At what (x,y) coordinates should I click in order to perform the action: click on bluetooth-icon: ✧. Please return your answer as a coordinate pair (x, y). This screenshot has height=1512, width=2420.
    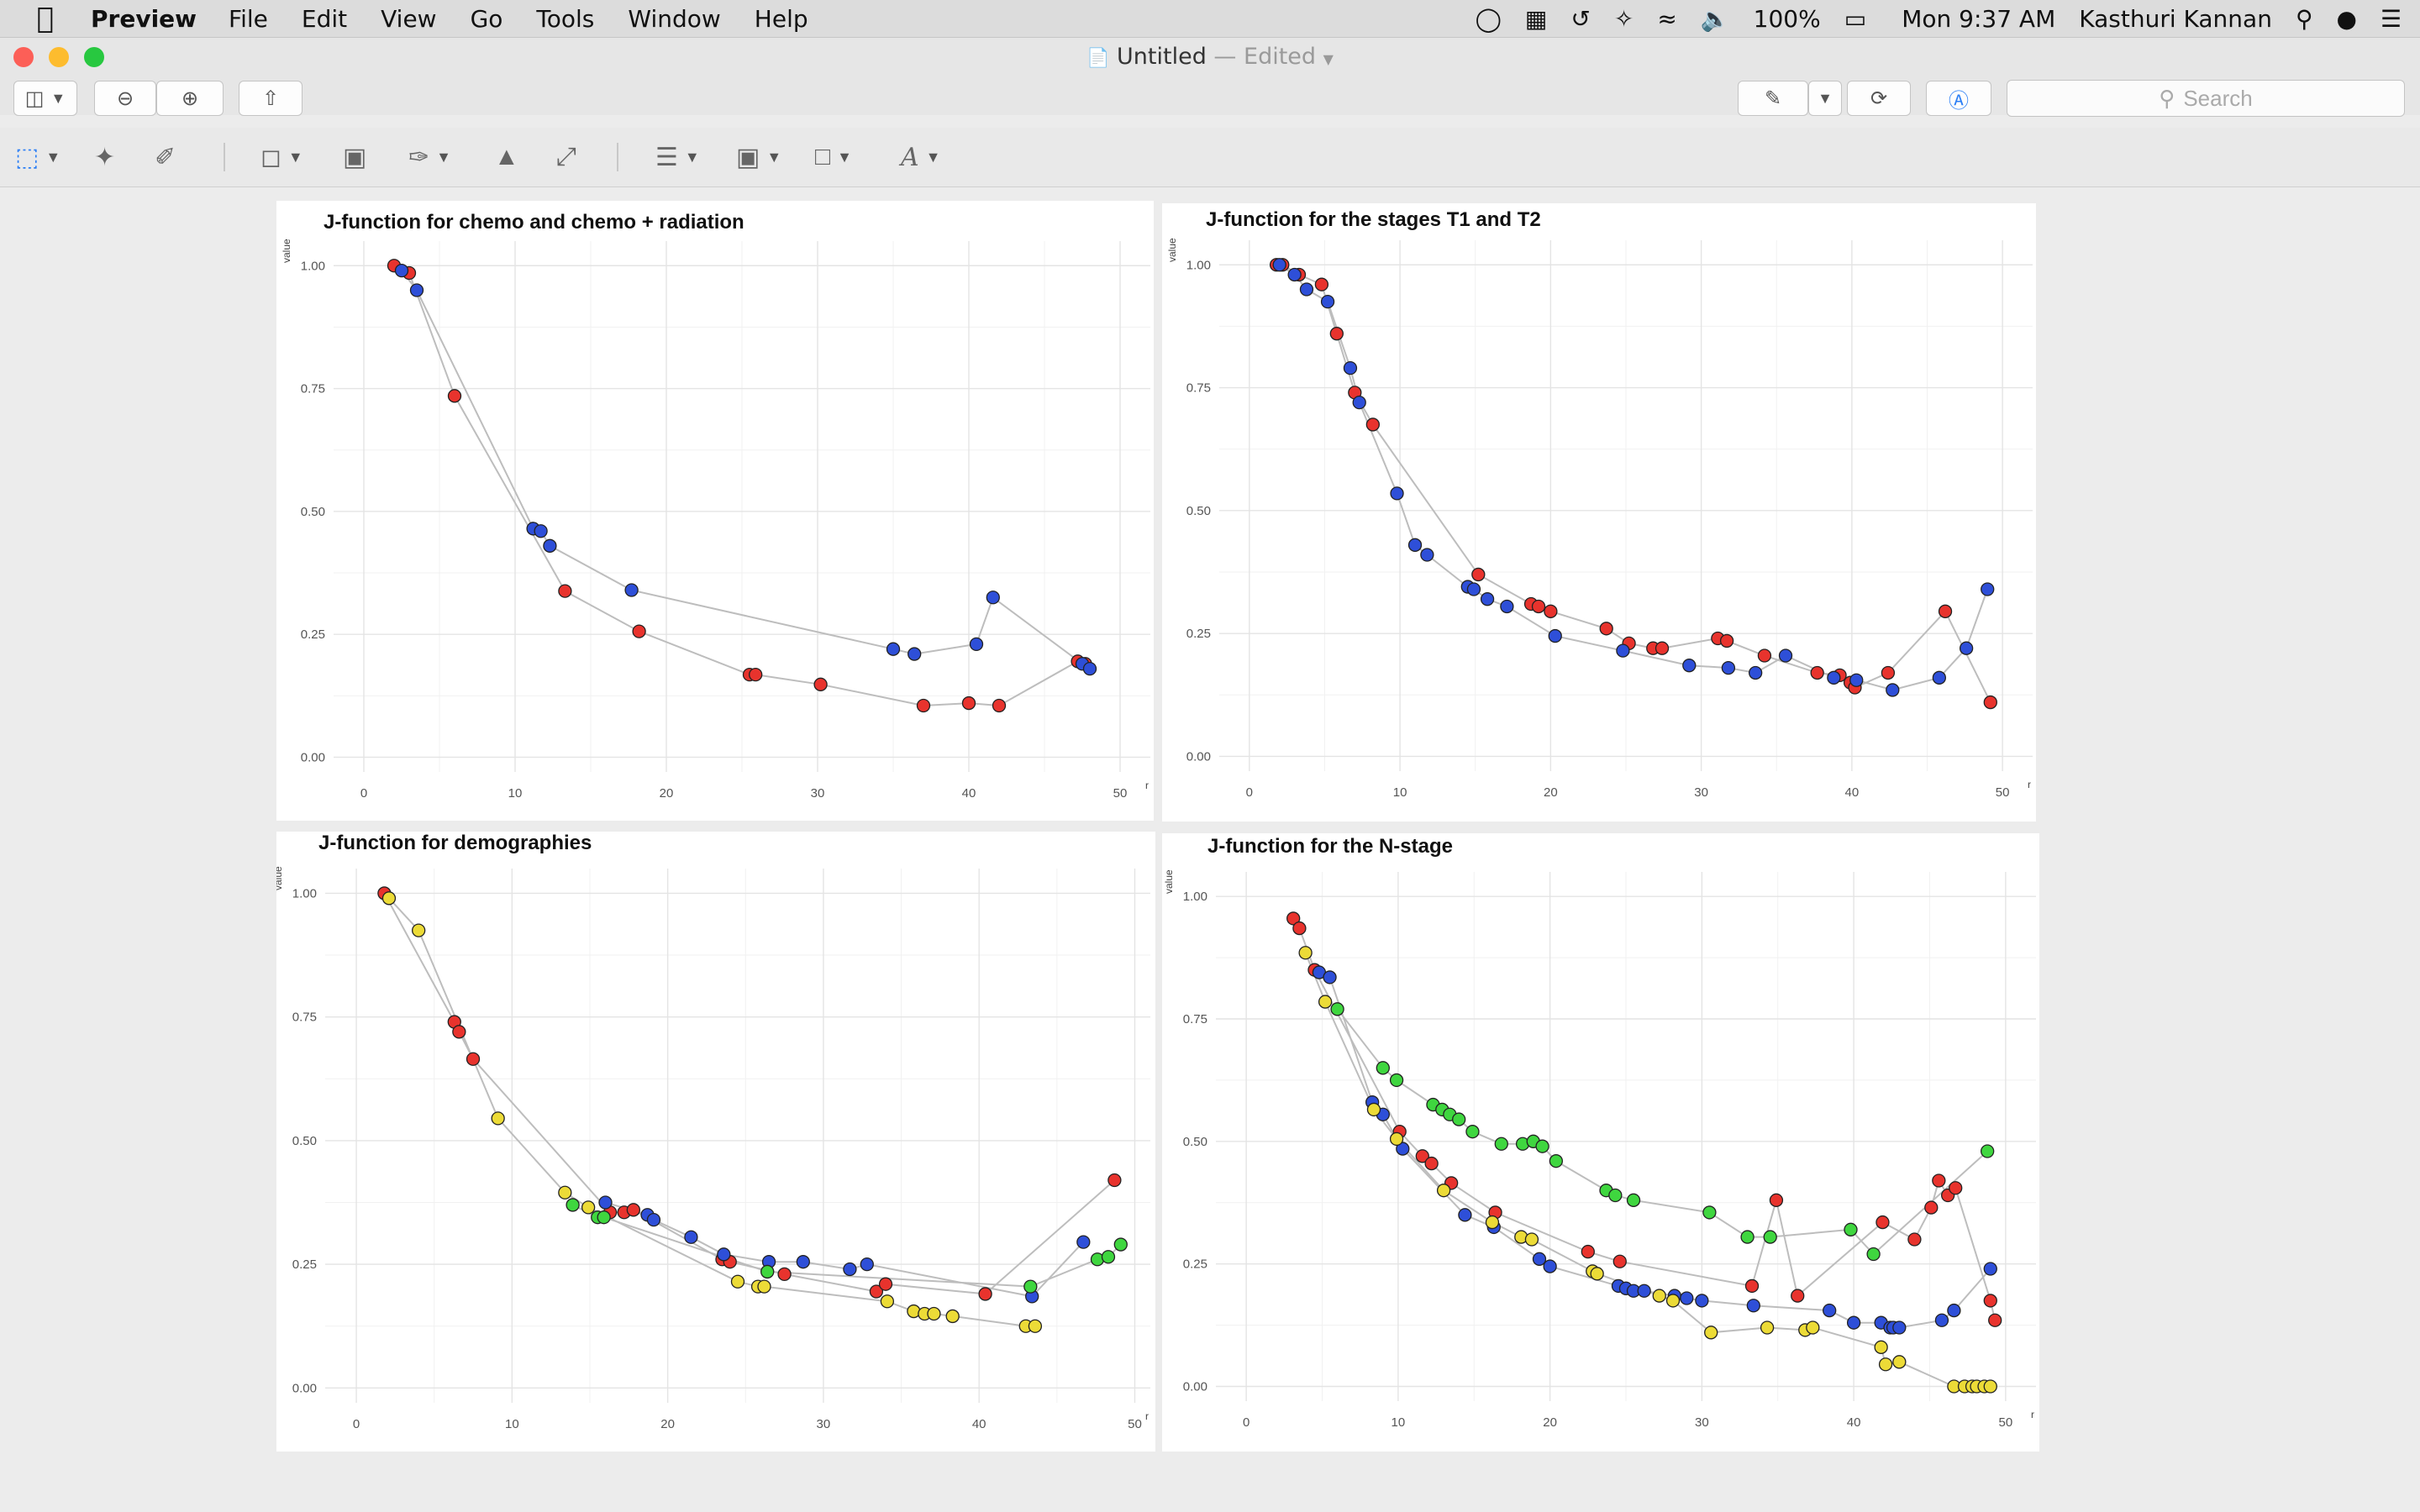
    Looking at the image, I should click on (1623, 18).